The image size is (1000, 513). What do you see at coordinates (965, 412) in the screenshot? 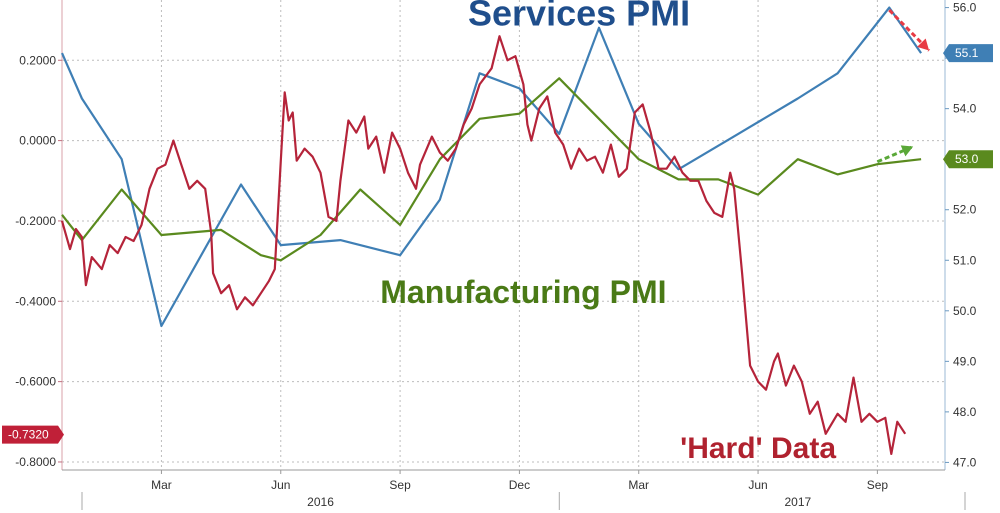
I see `right-tick-label: 48.0` at bounding box center [965, 412].